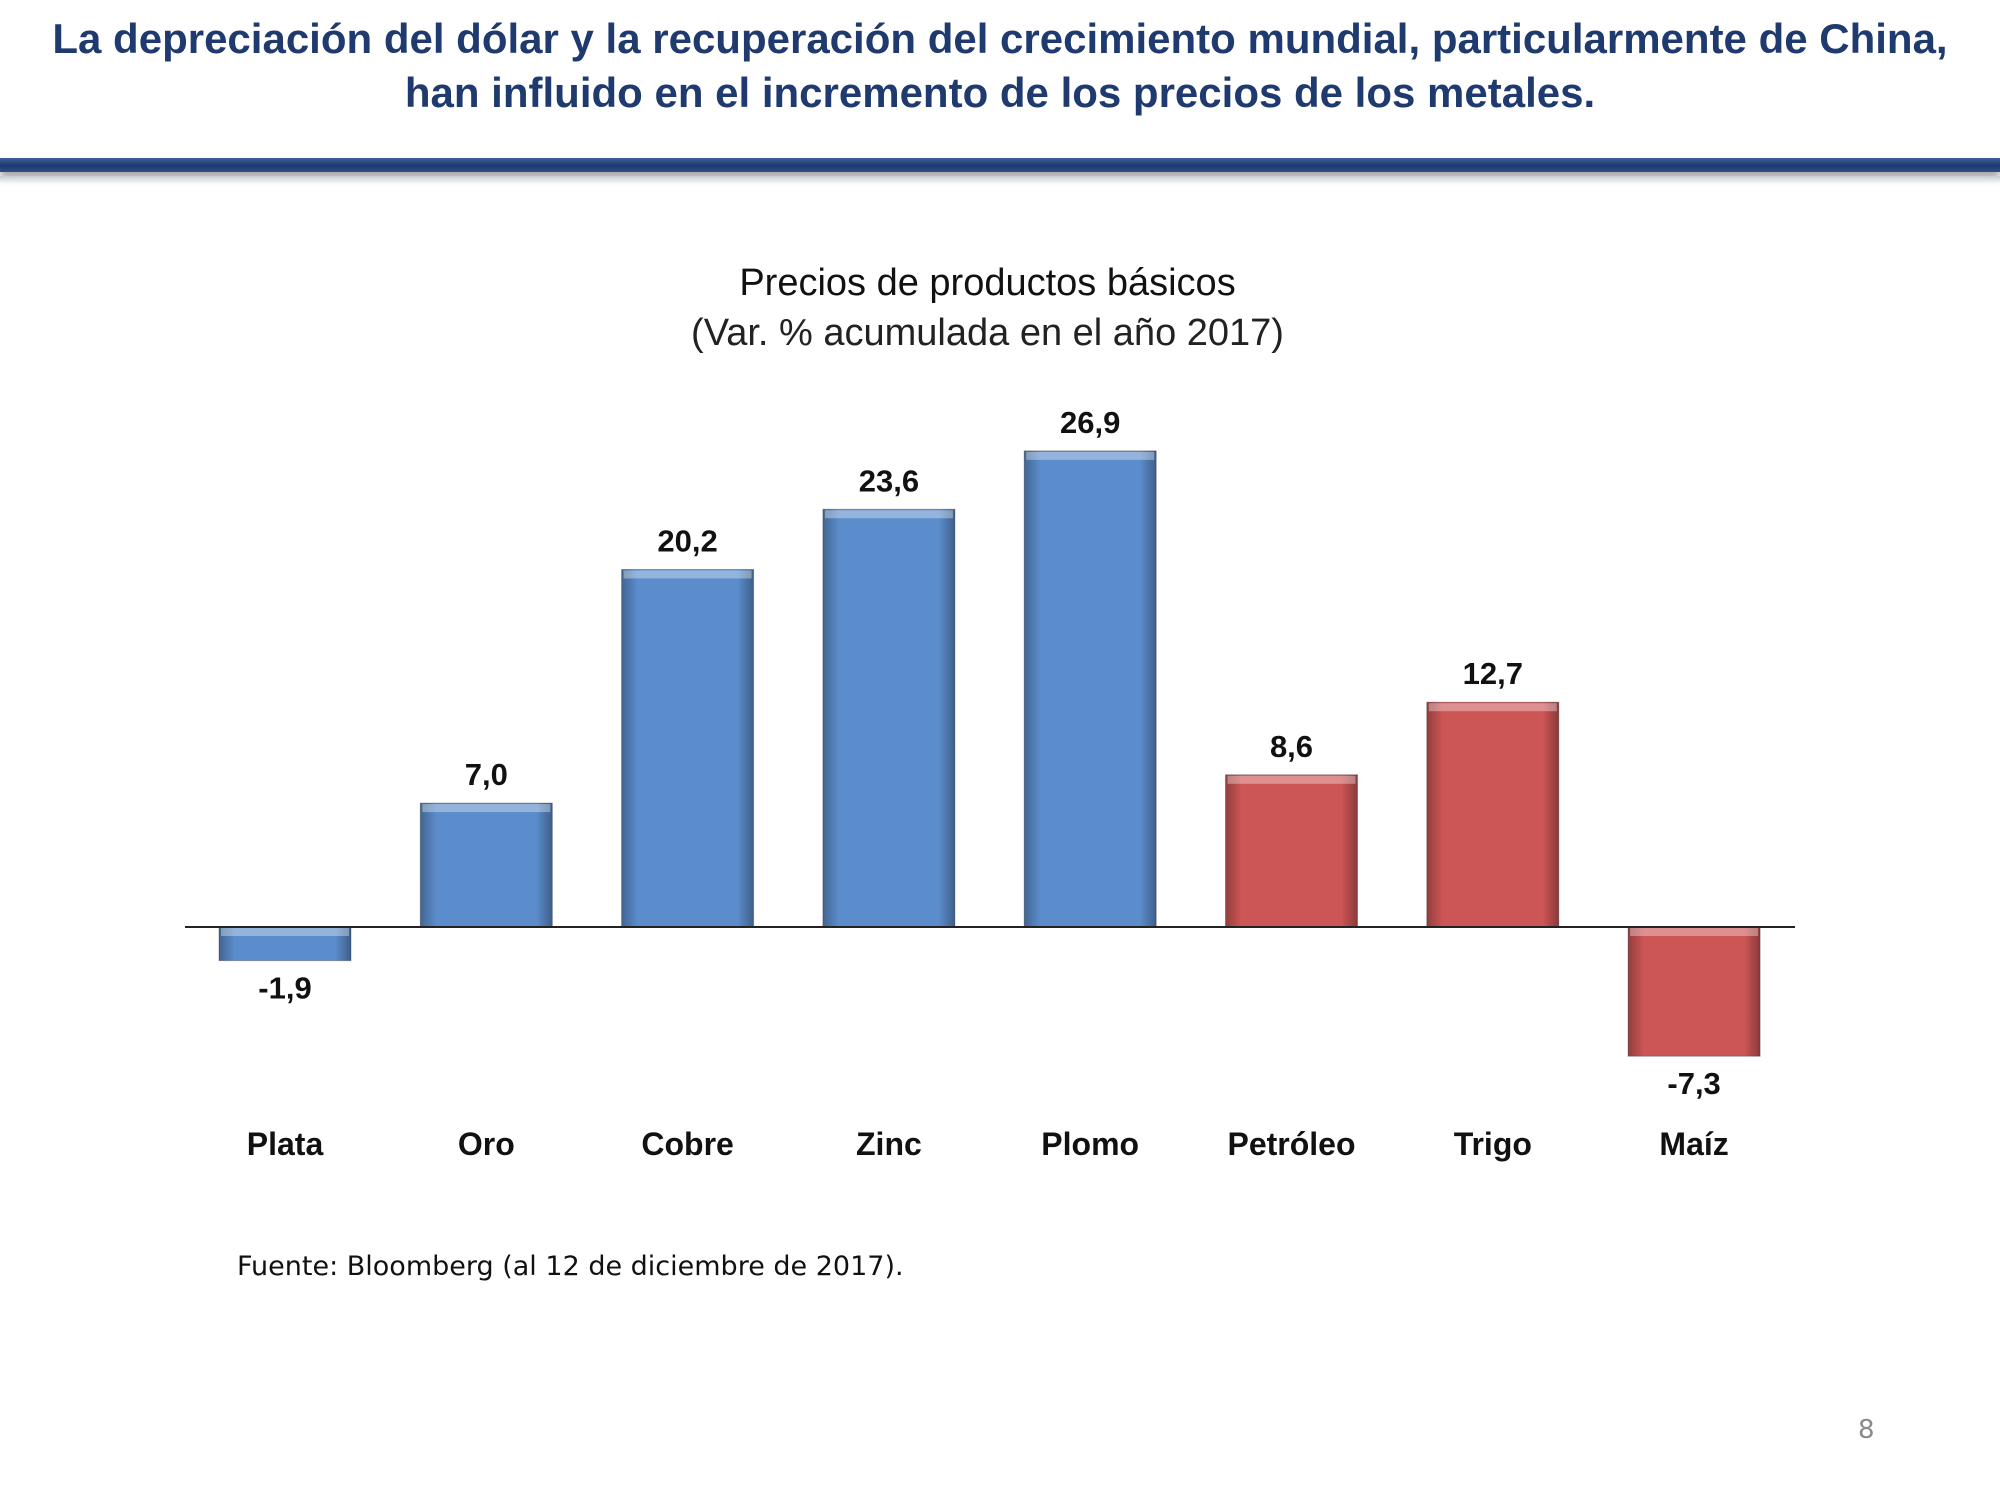 The height and width of the screenshot is (1500, 2000). Describe the element at coordinates (284, 988) in the screenshot. I see `data-label-plata: -1,9` at that location.